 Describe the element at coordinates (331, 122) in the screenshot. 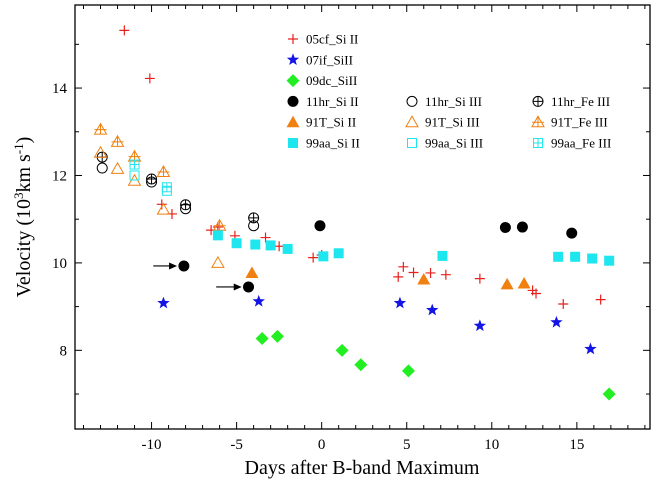

I see `legend-label: 91T_Si II` at that location.